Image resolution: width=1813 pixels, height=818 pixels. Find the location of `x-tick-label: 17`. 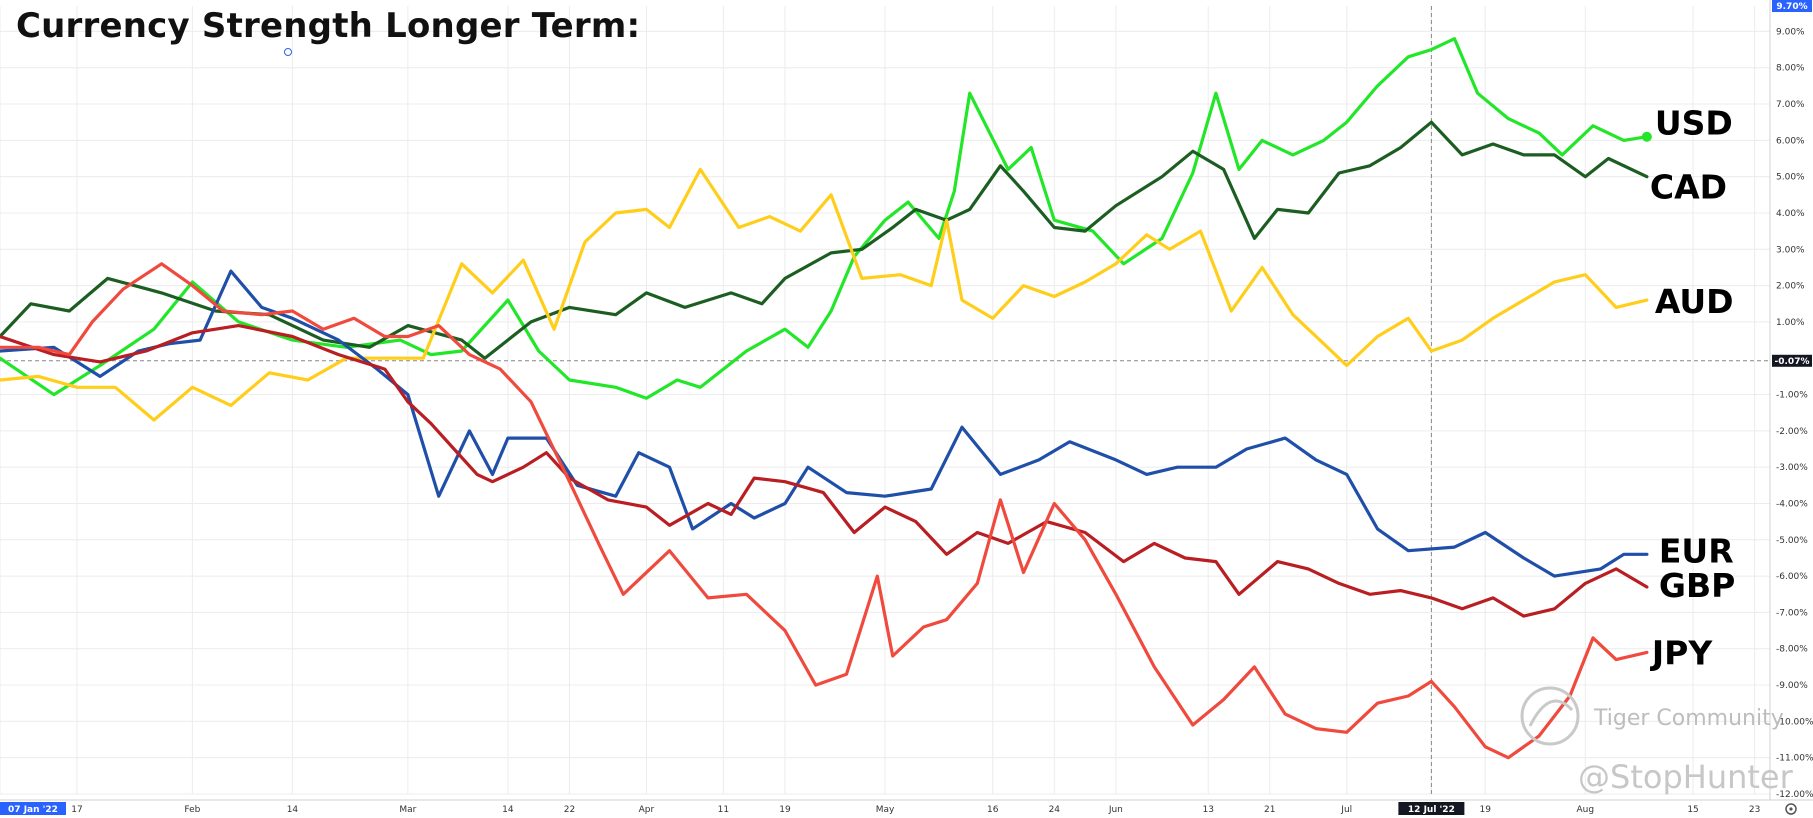

x-tick-label: 17 is located at coordinates (76, 810).